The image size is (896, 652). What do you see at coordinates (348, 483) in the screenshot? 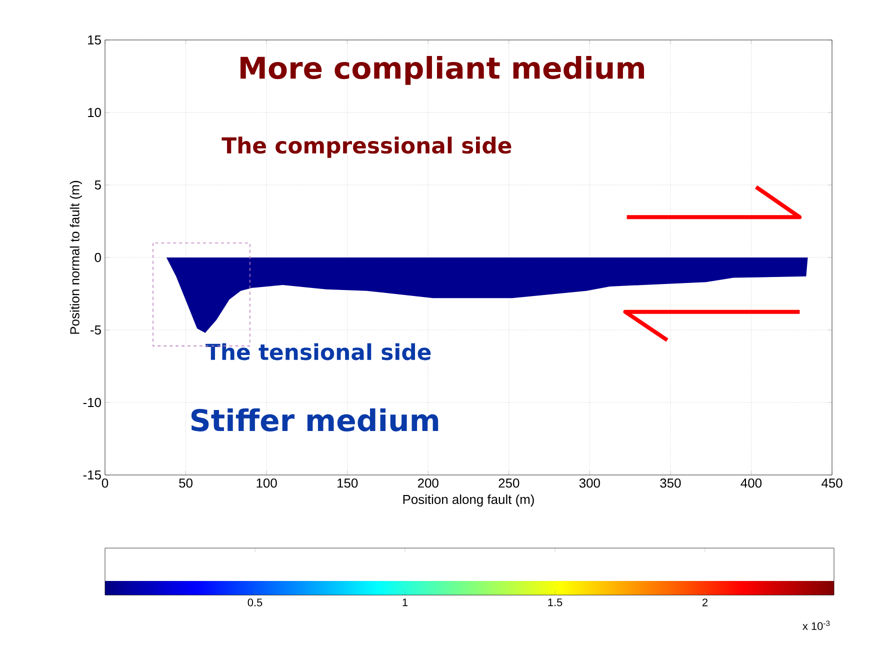
I see `x-tick-label: 150` at bounding box center [348, 483].